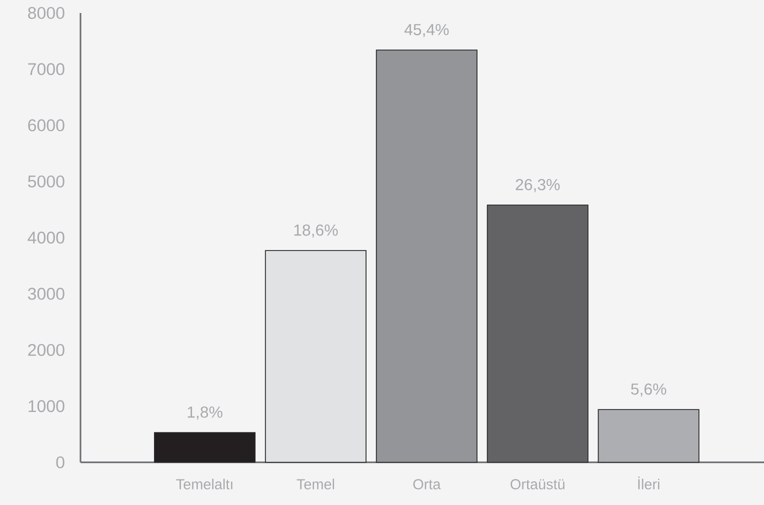 This screenshot has height=505, width=764. What do you see at coordinates (315, 484) in the screenshot?
I see `x-tick-label: Temel` at bounding box center [315, 484].